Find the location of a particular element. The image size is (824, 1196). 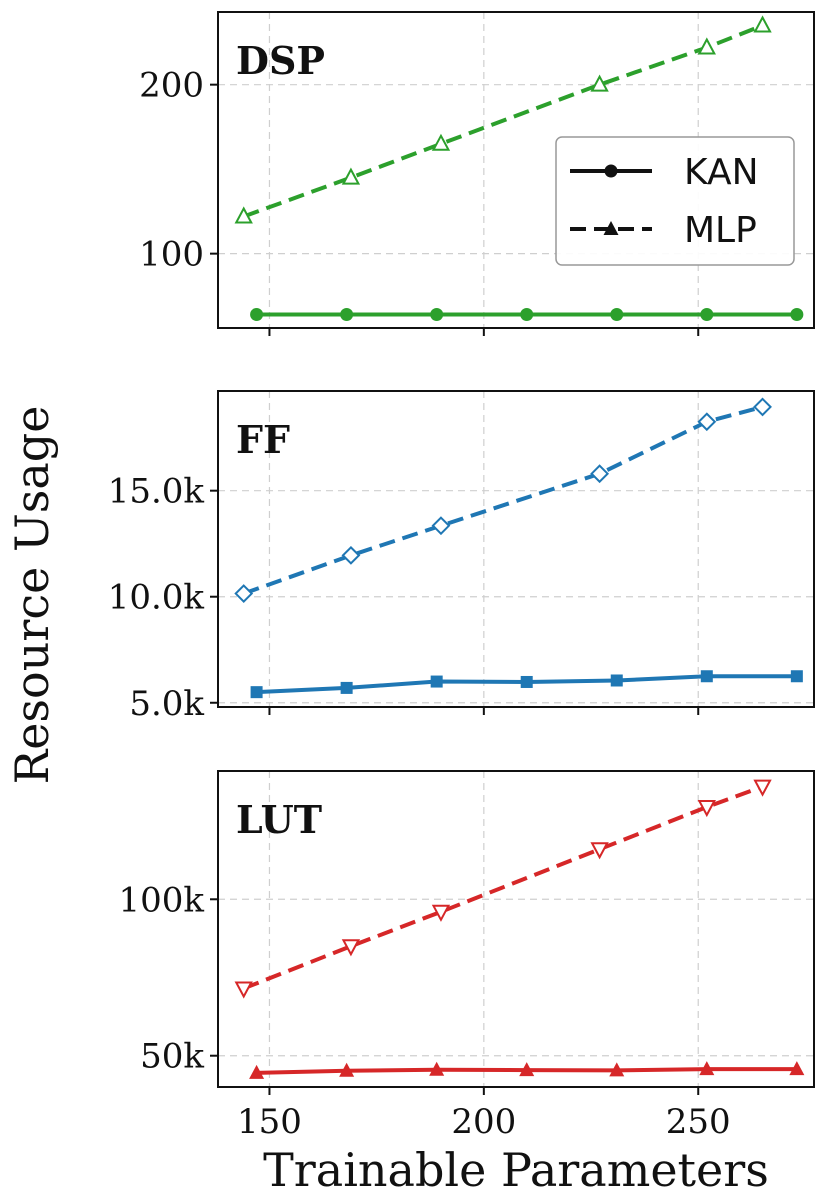

x-axis-title: Trainable Parameters is located at coordinates (516, 1169).